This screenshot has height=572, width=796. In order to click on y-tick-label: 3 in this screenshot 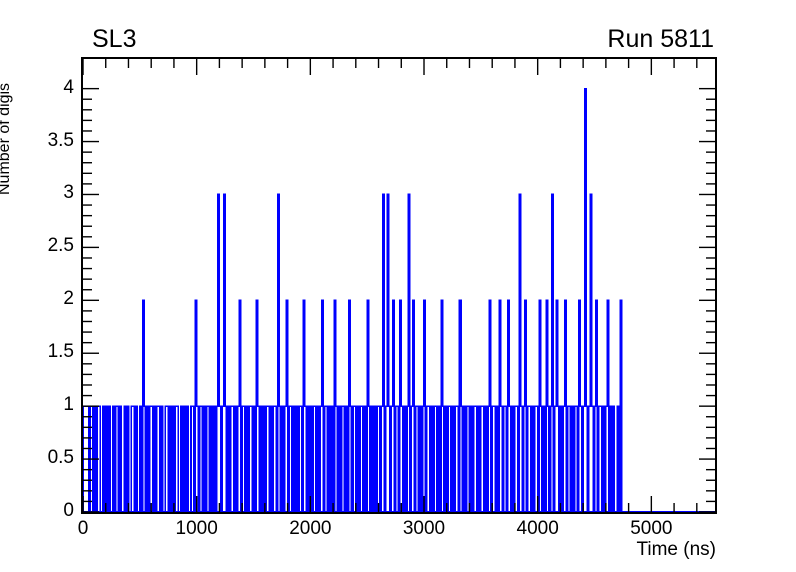, I will do `click(68, 193)`.